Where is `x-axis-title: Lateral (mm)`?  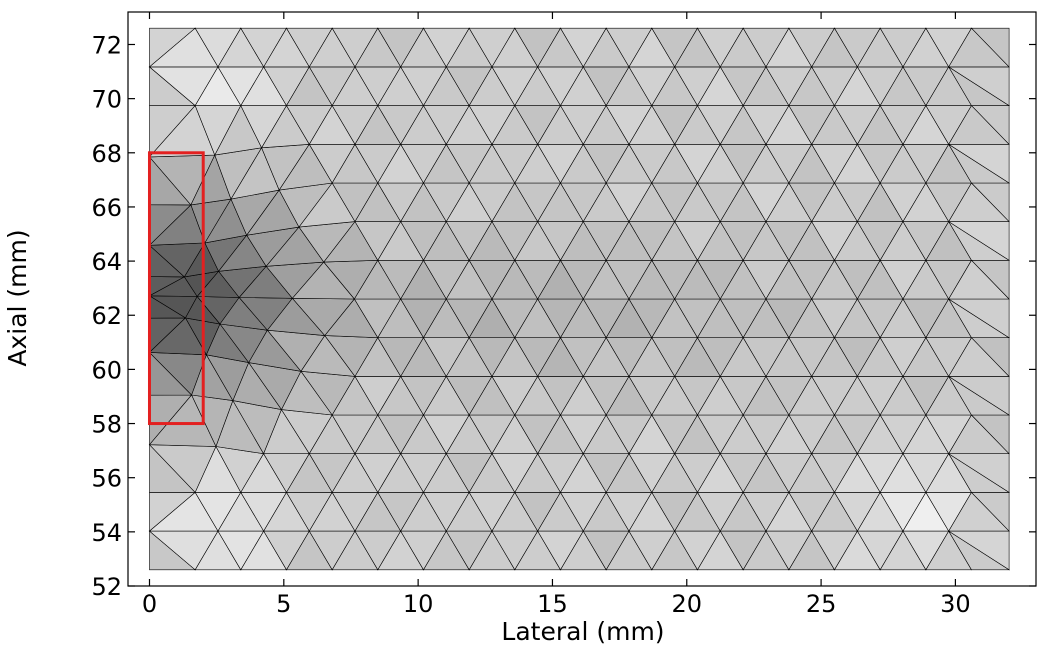 x-axis-title: Lateral (mm) is located at coordinates (582, 631).